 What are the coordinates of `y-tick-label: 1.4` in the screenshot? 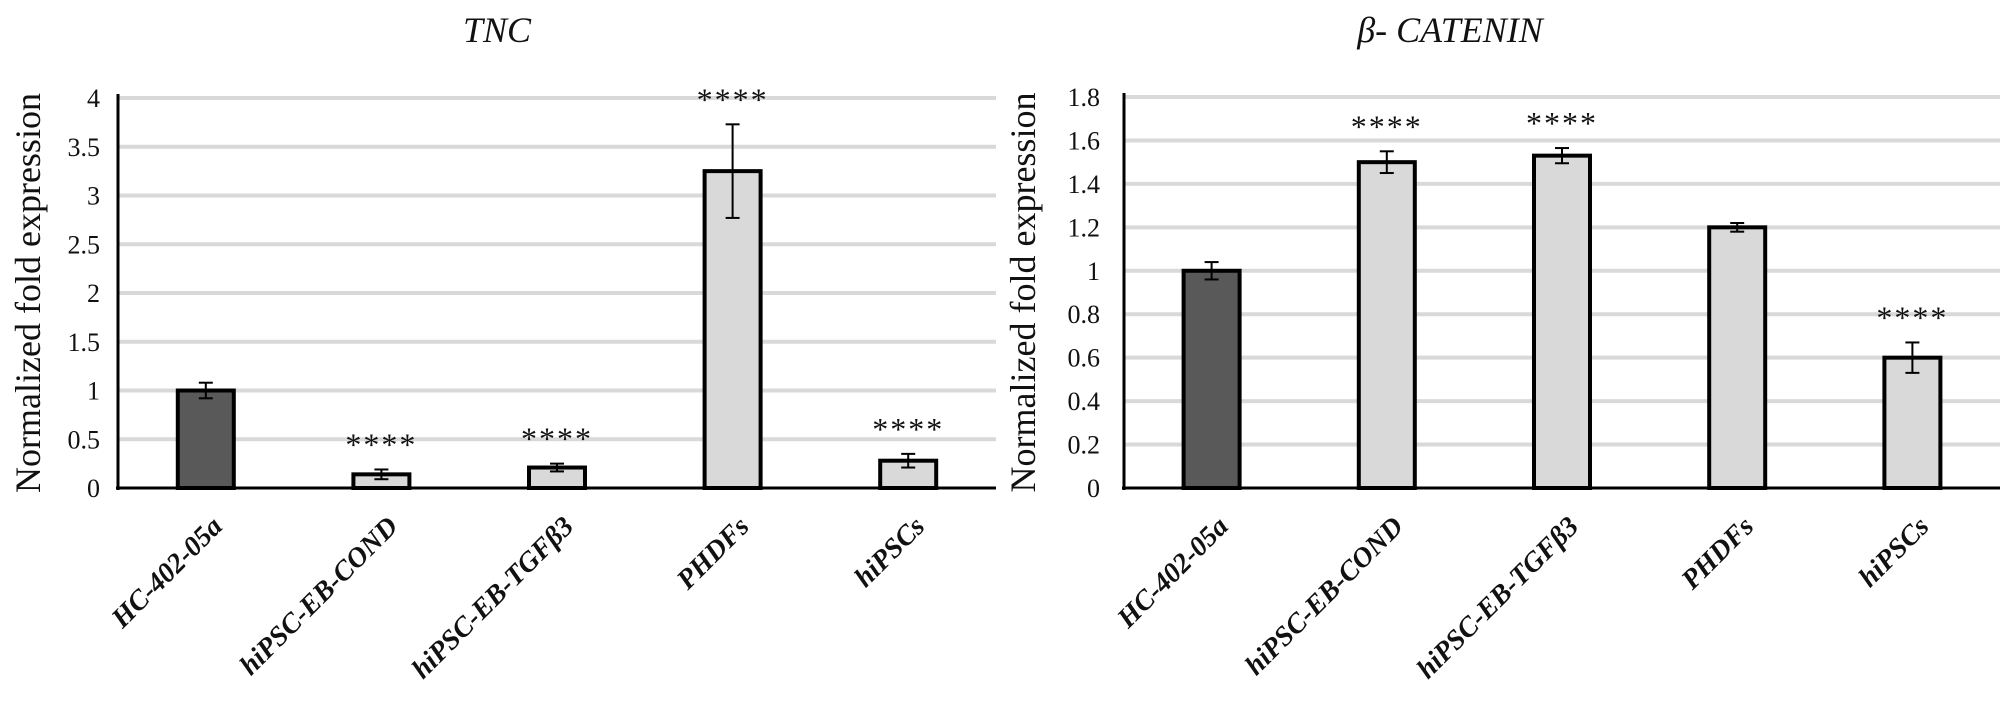 It's located at (1084, 184).